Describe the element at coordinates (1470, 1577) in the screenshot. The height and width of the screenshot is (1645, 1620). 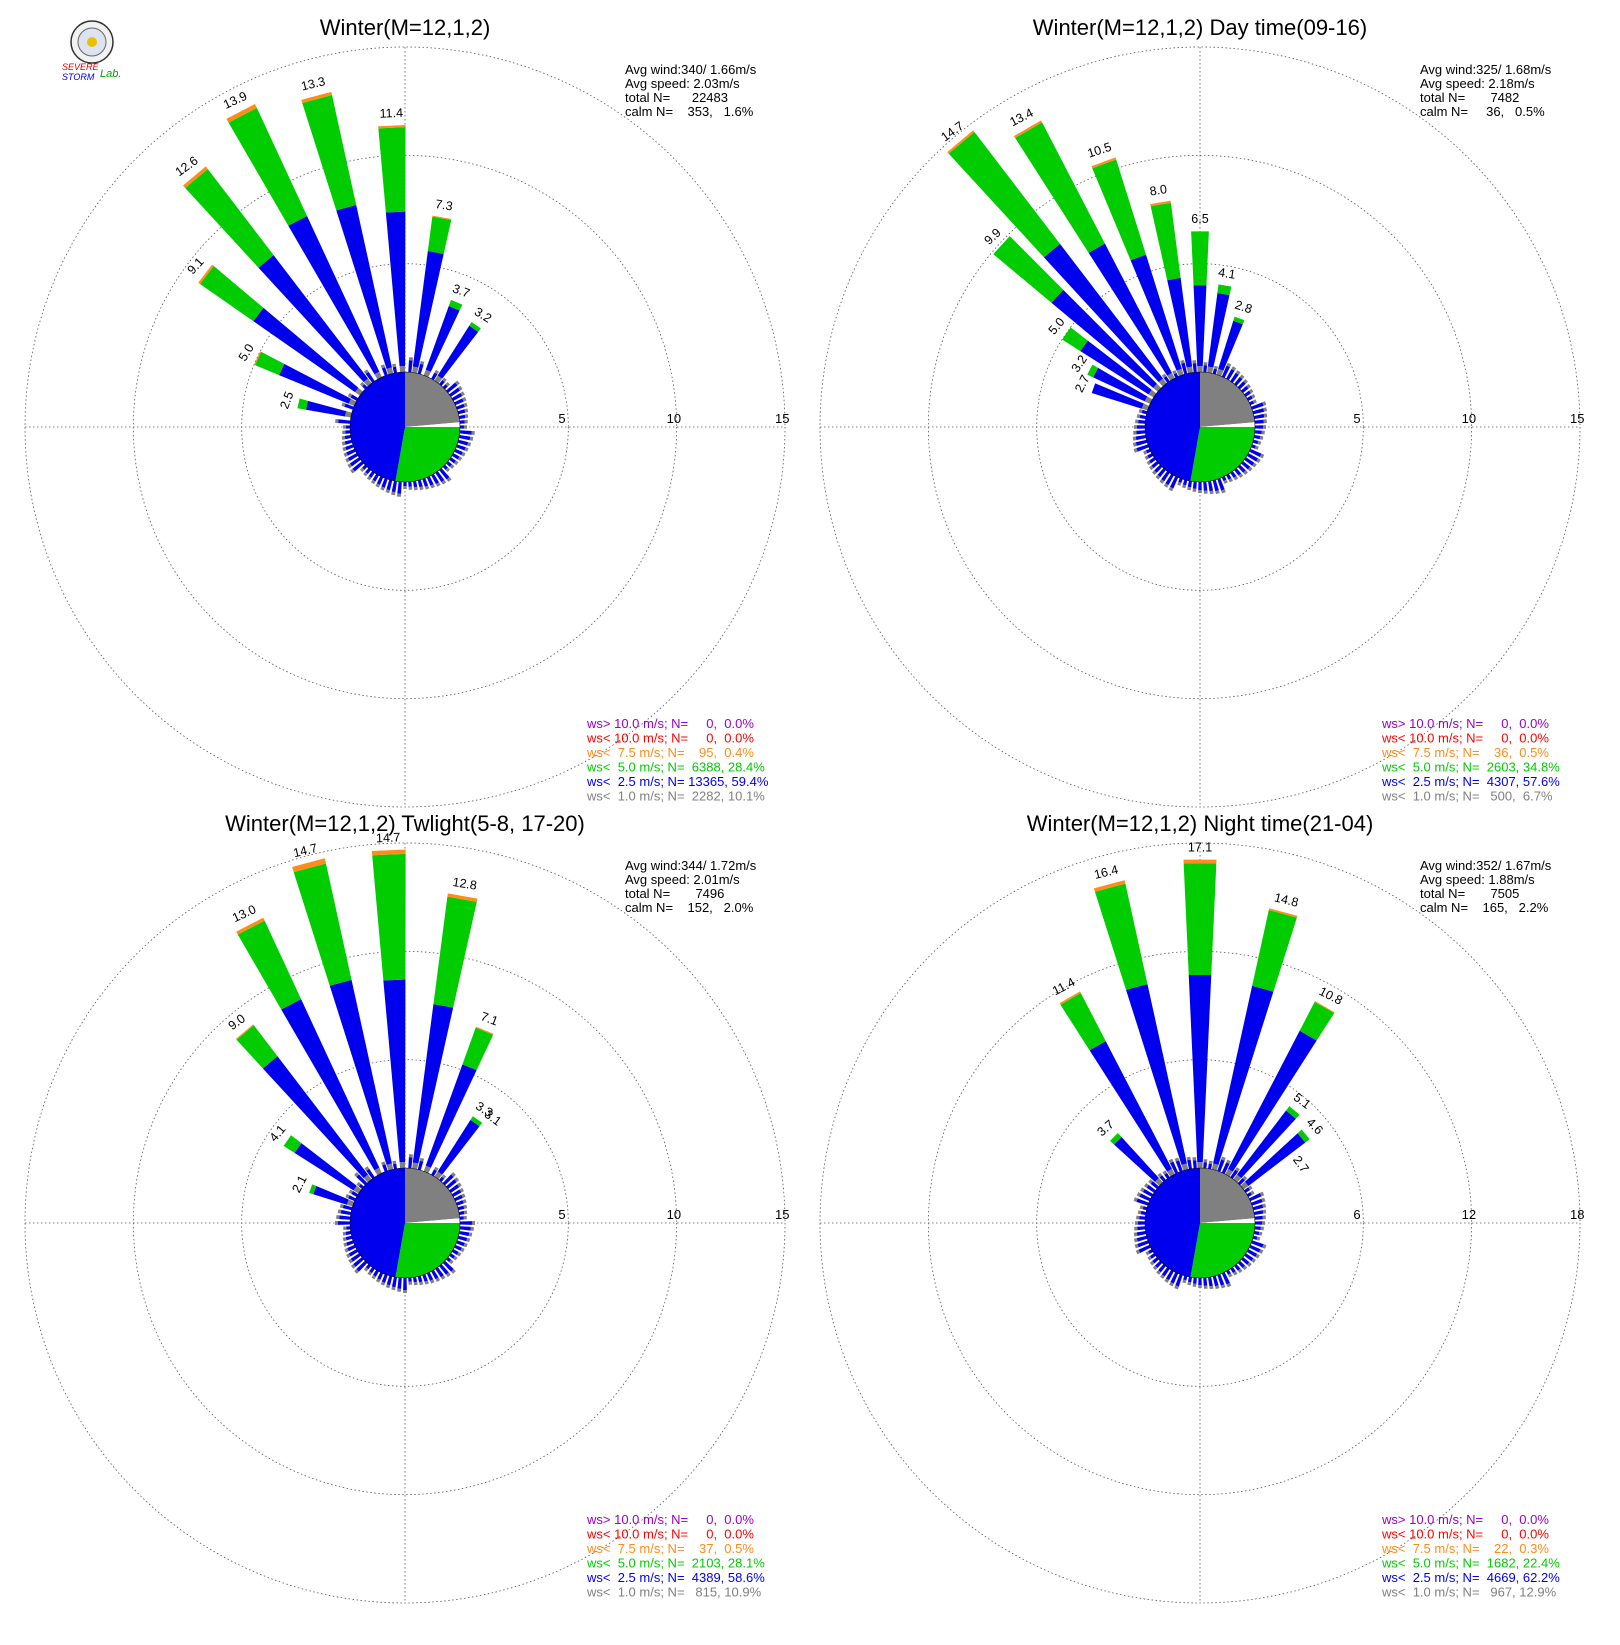
I see `legend-entry: ws< 2.5 m/s; N= 4669, 62.2%` at that location.